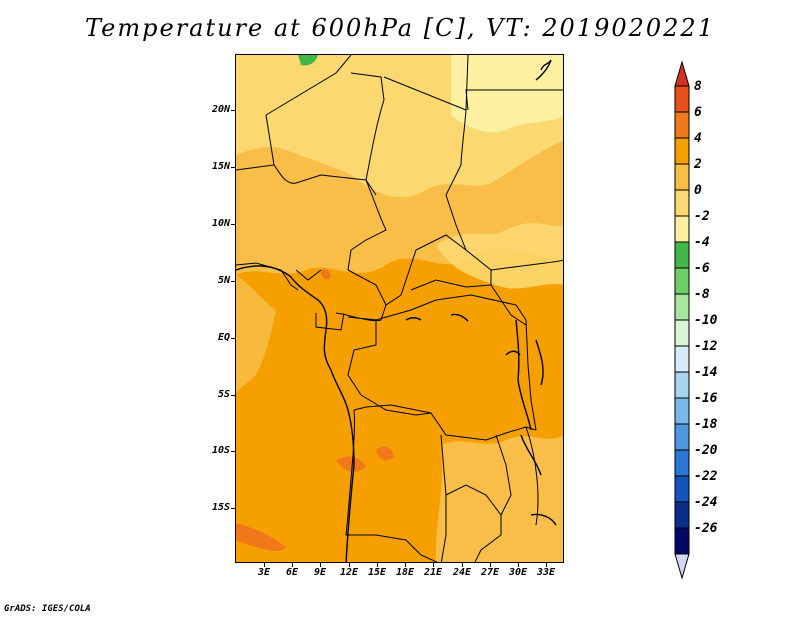 The image size is (800, 618). I want to click on legend-label: 4, so click(698, 138).